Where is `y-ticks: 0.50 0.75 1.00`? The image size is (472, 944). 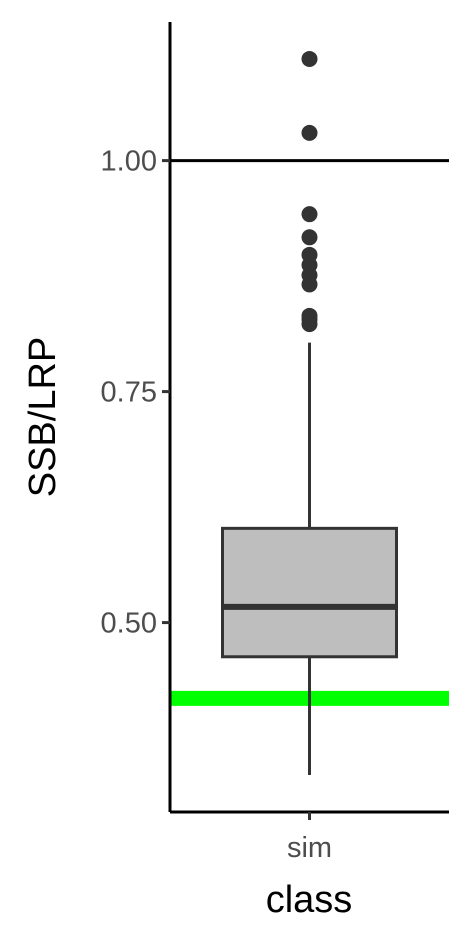 y-ticks: 0.50 0.75 1.00 is located at coordinates (135, 393).